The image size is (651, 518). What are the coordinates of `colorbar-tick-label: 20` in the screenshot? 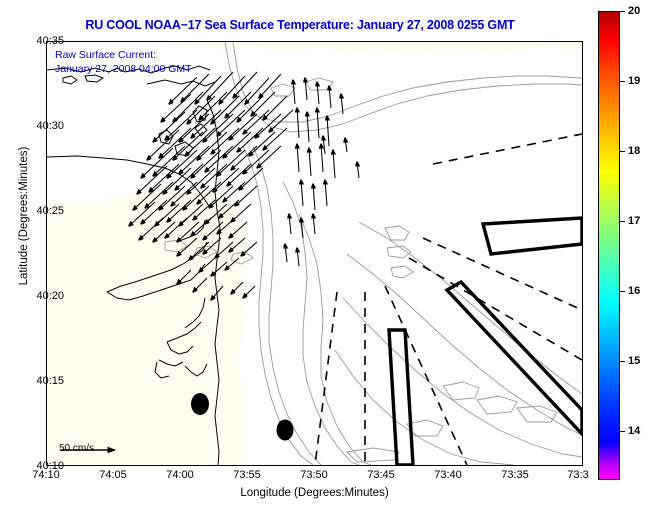 It's located at (634, 11).